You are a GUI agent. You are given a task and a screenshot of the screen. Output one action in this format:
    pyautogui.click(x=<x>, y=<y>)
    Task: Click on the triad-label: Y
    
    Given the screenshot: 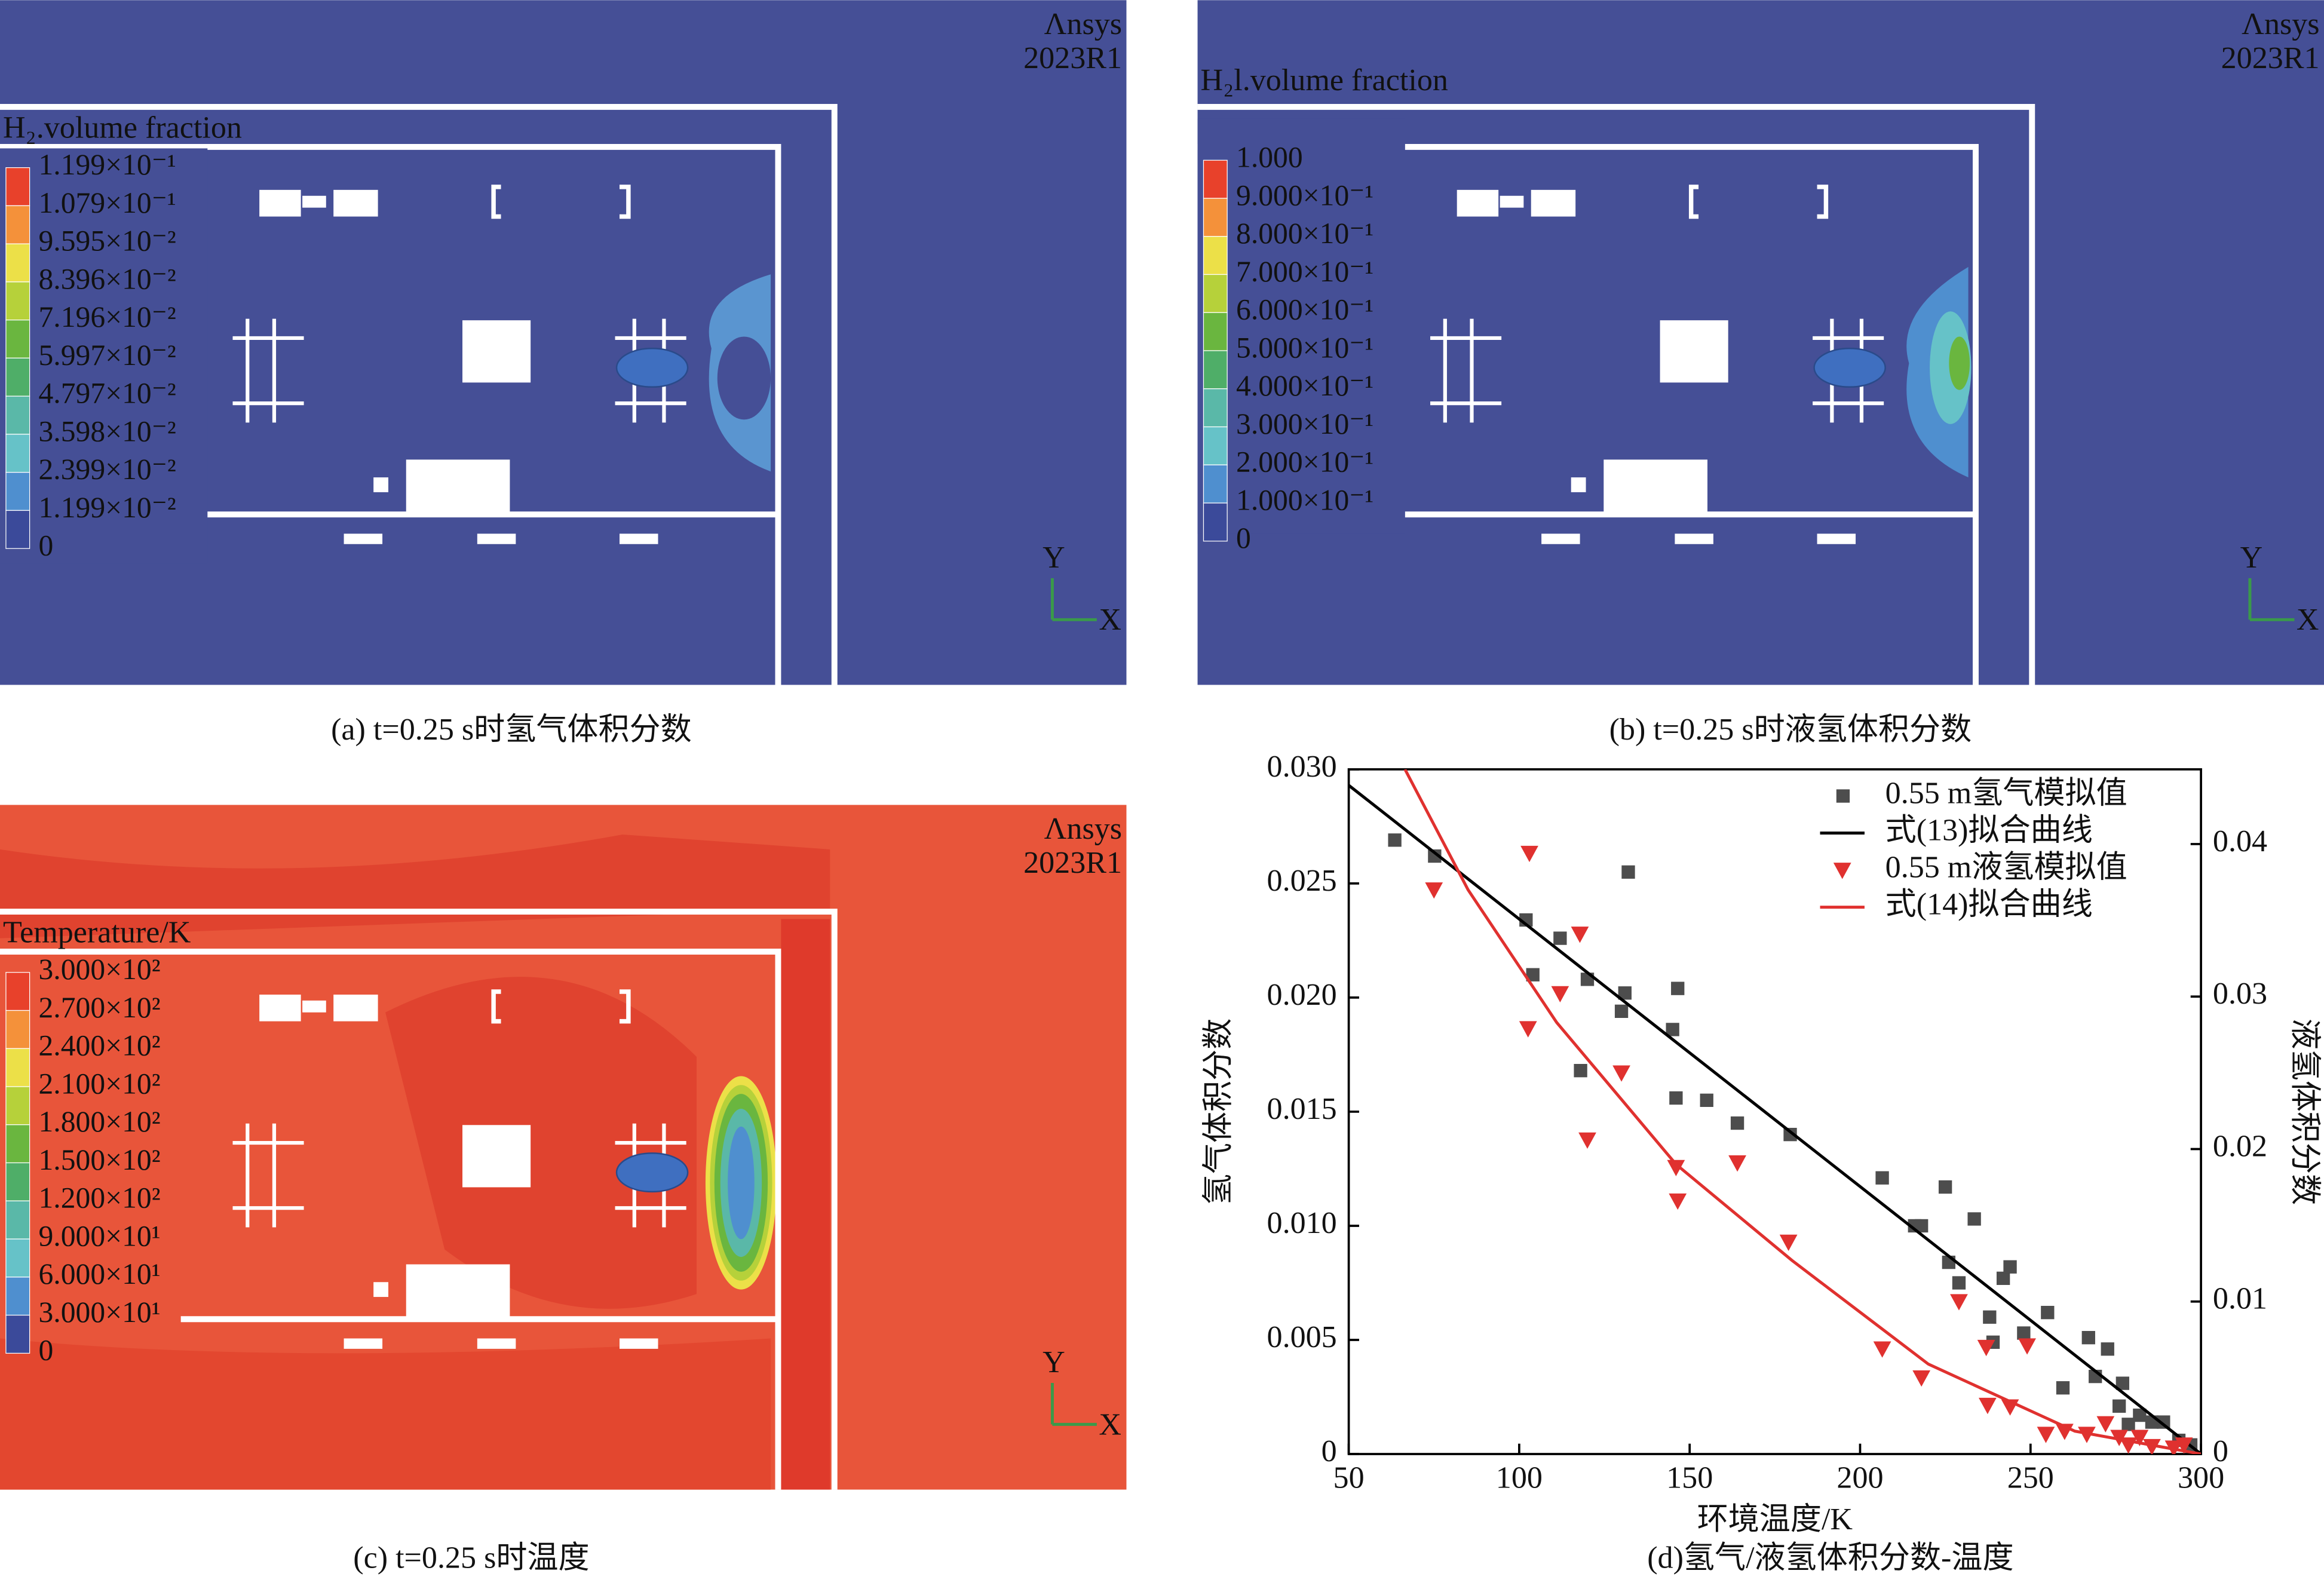 What is the action you would take?
    pyautogui.click(x=1054, y=558)
    